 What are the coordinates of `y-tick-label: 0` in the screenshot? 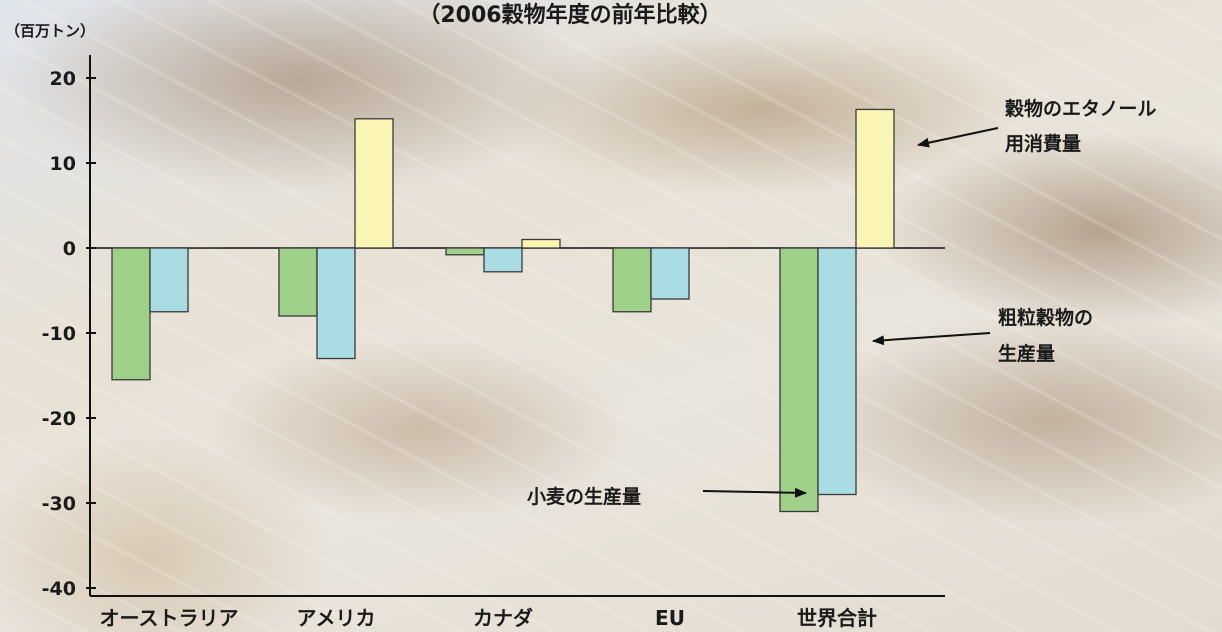 It's located at (69, 249).